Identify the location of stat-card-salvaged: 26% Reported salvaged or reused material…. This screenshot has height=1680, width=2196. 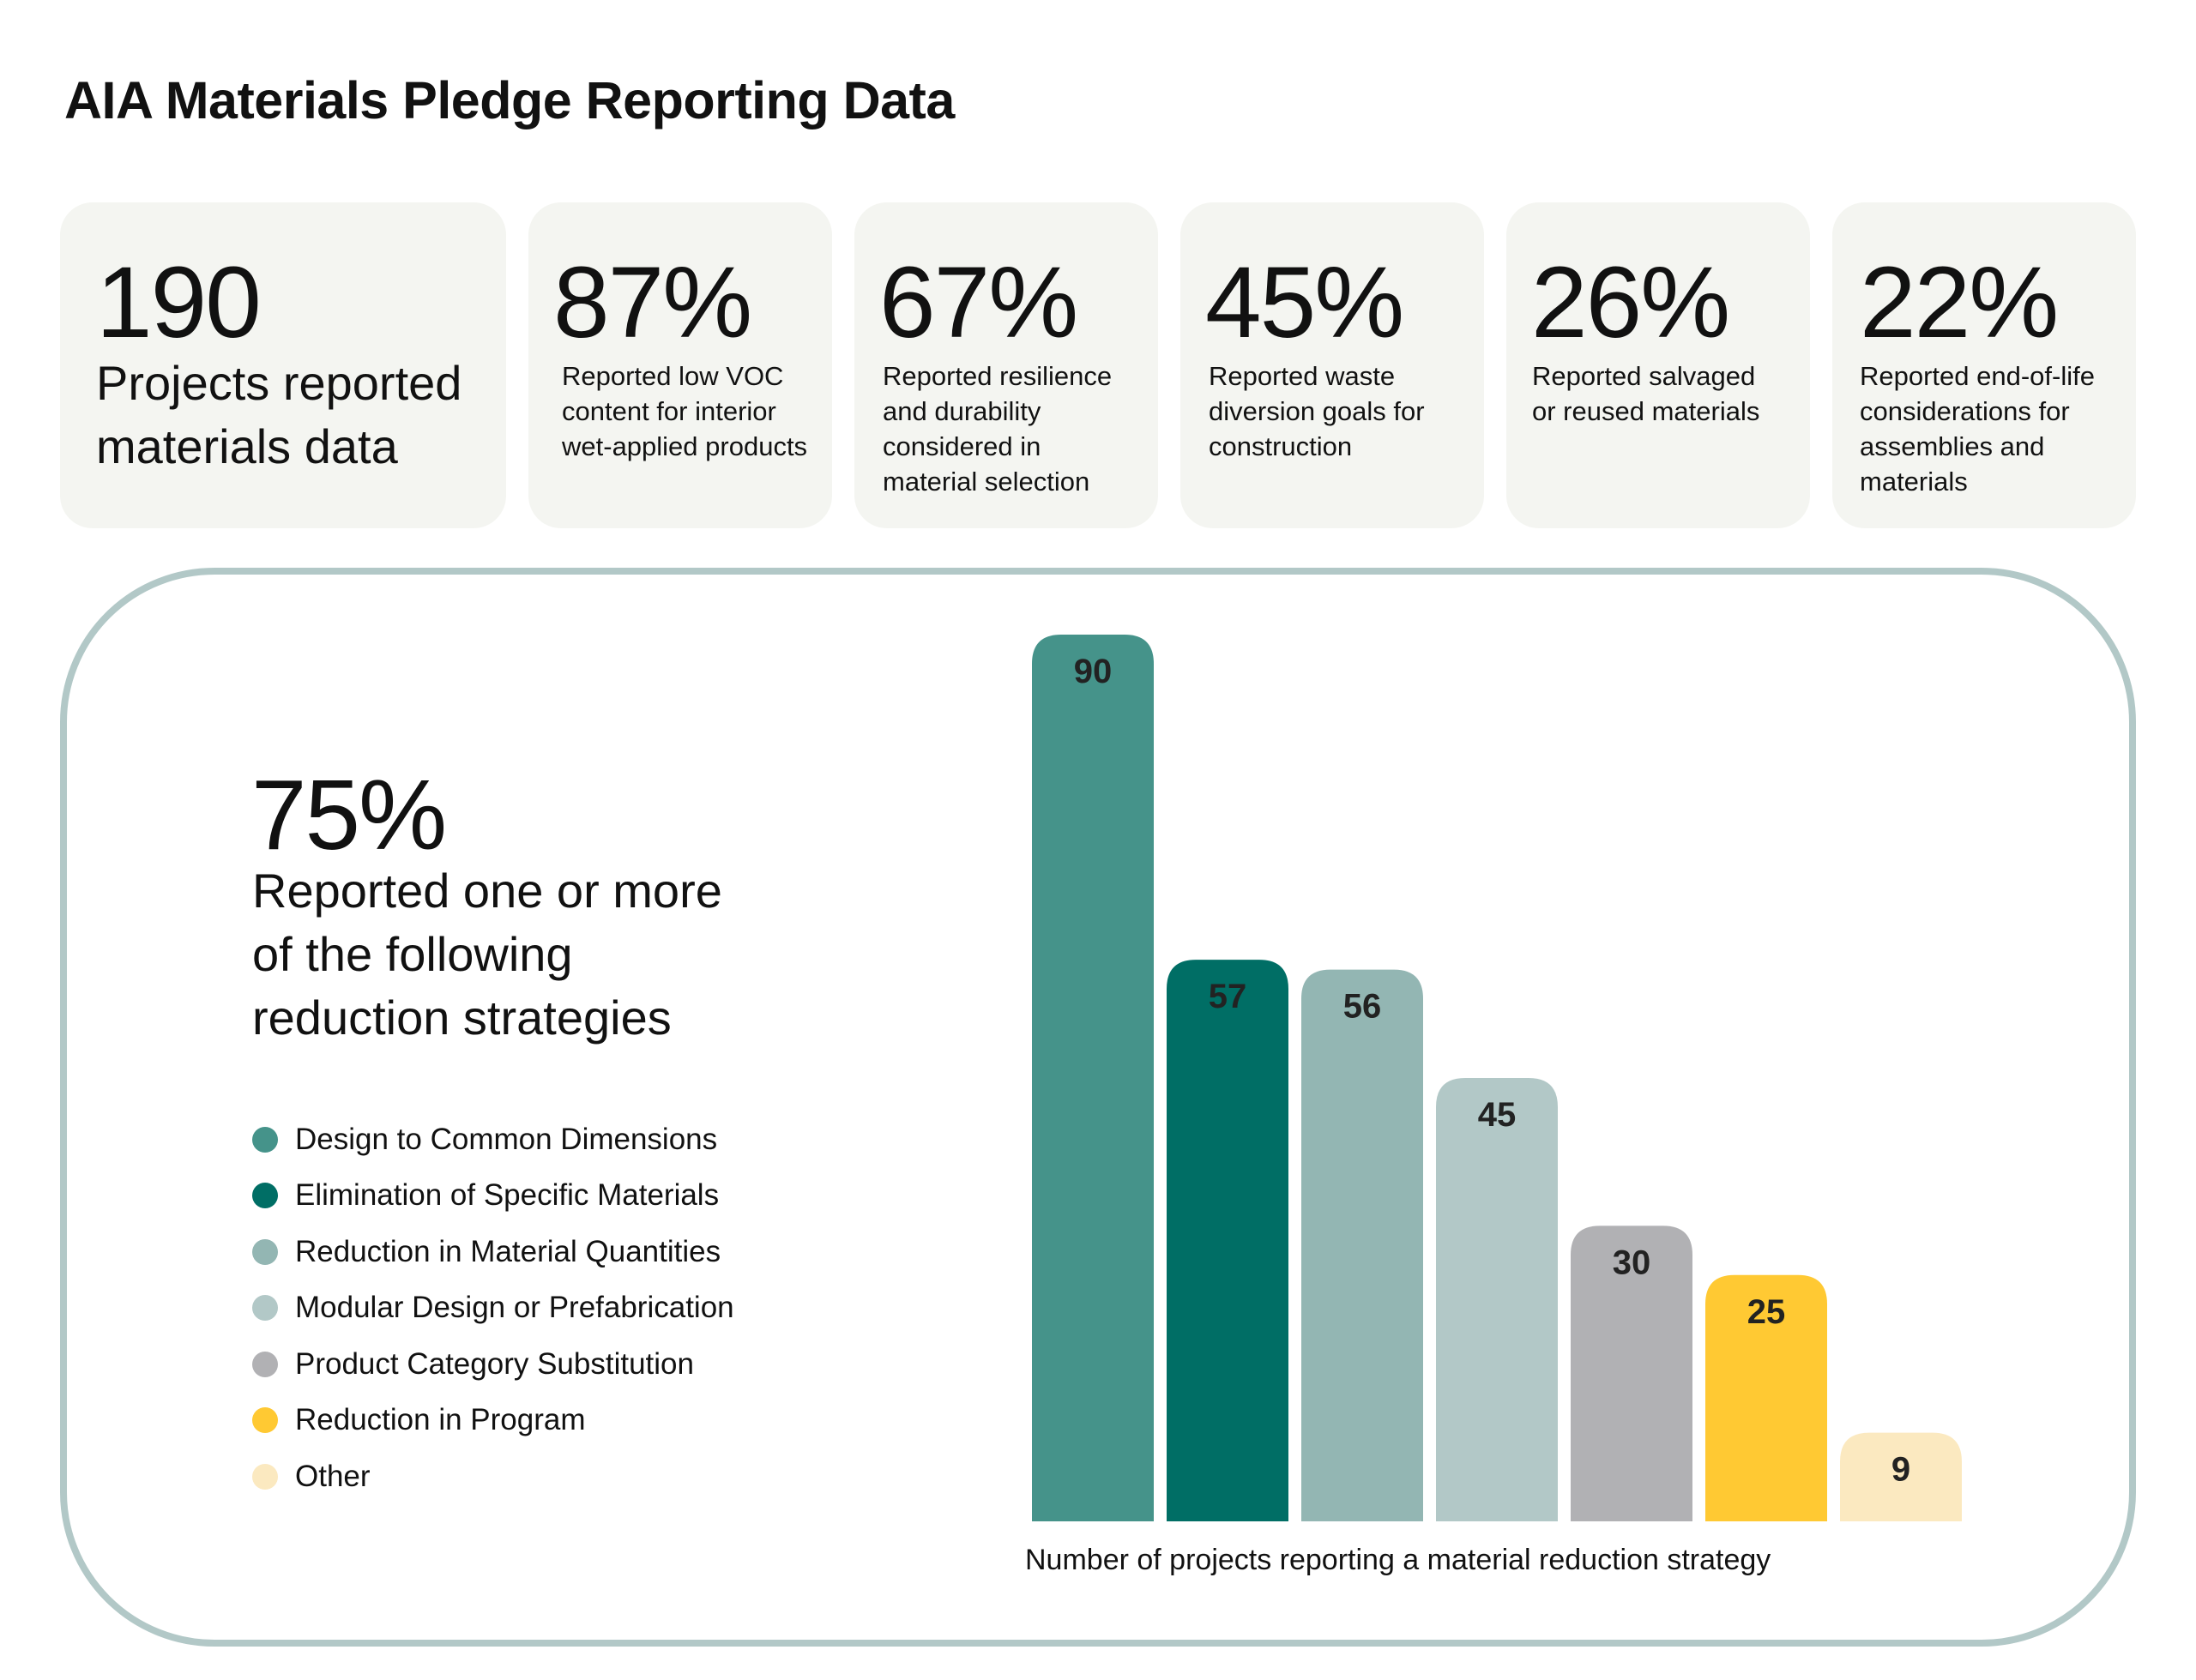
(1658, 365).